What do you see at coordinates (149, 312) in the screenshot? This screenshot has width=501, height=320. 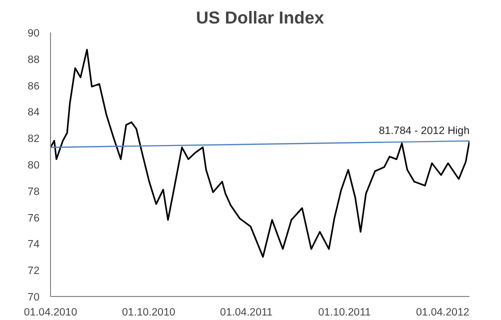 I see `x-tick-label: 01.10.2010` at bounding box center [149, 312].